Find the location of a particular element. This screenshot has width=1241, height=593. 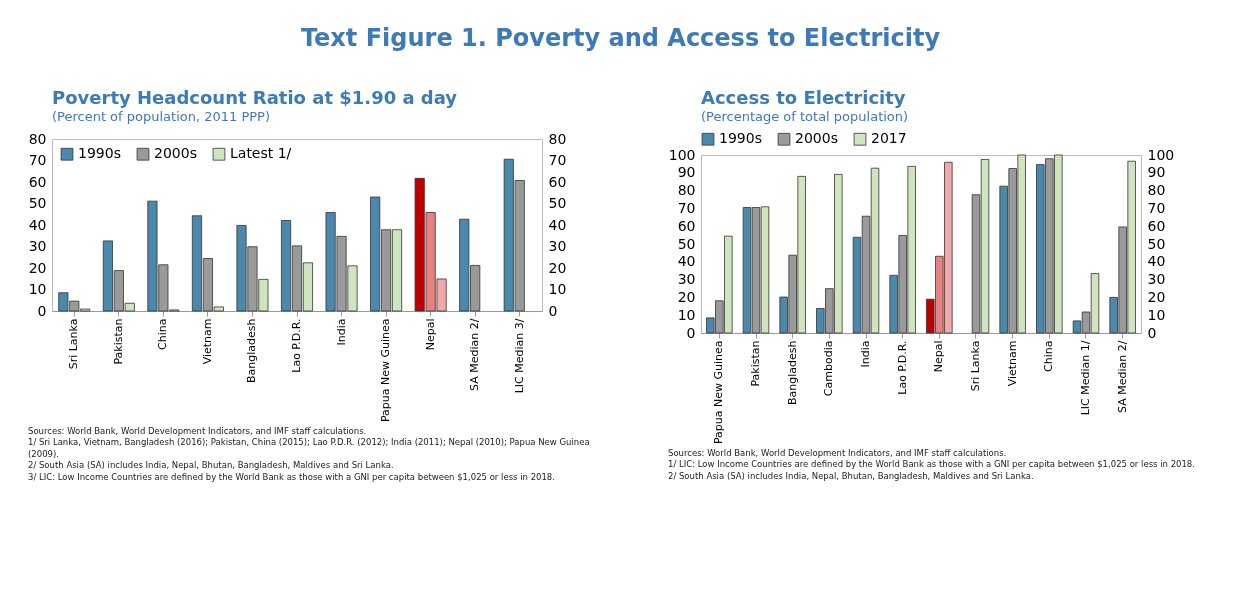

legend-label: Latest 1/ is located at coordinates (261, 153).